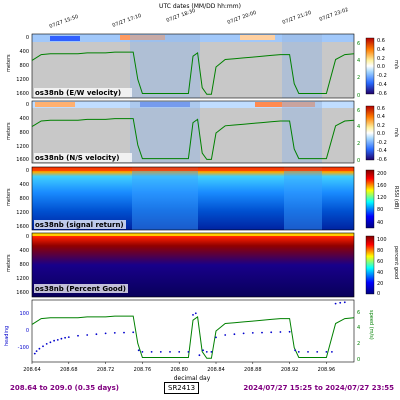 This screenshot has width=400, height=400. I want to click on percent-good-surface, so click(193, 234).